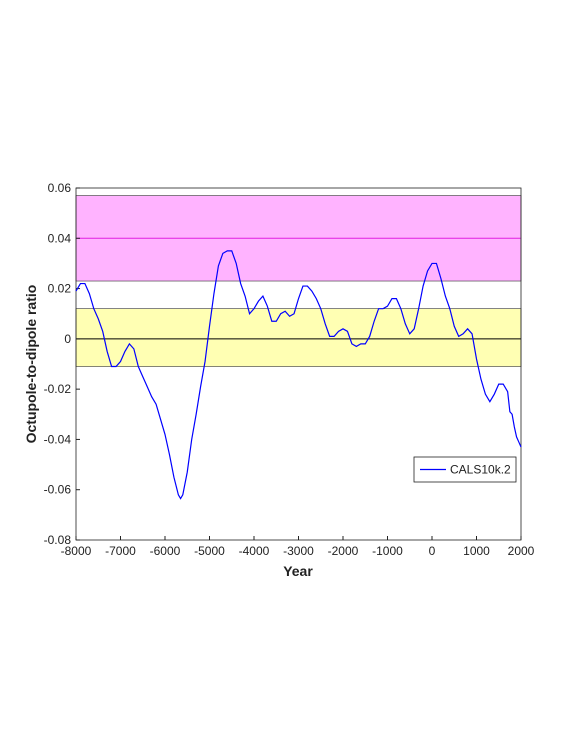 The width and height of the screenshot is (575, 749). Describe the element at coordinates (209, 551) in the screenshot. I see `x-tick-label: -5000` at that location.